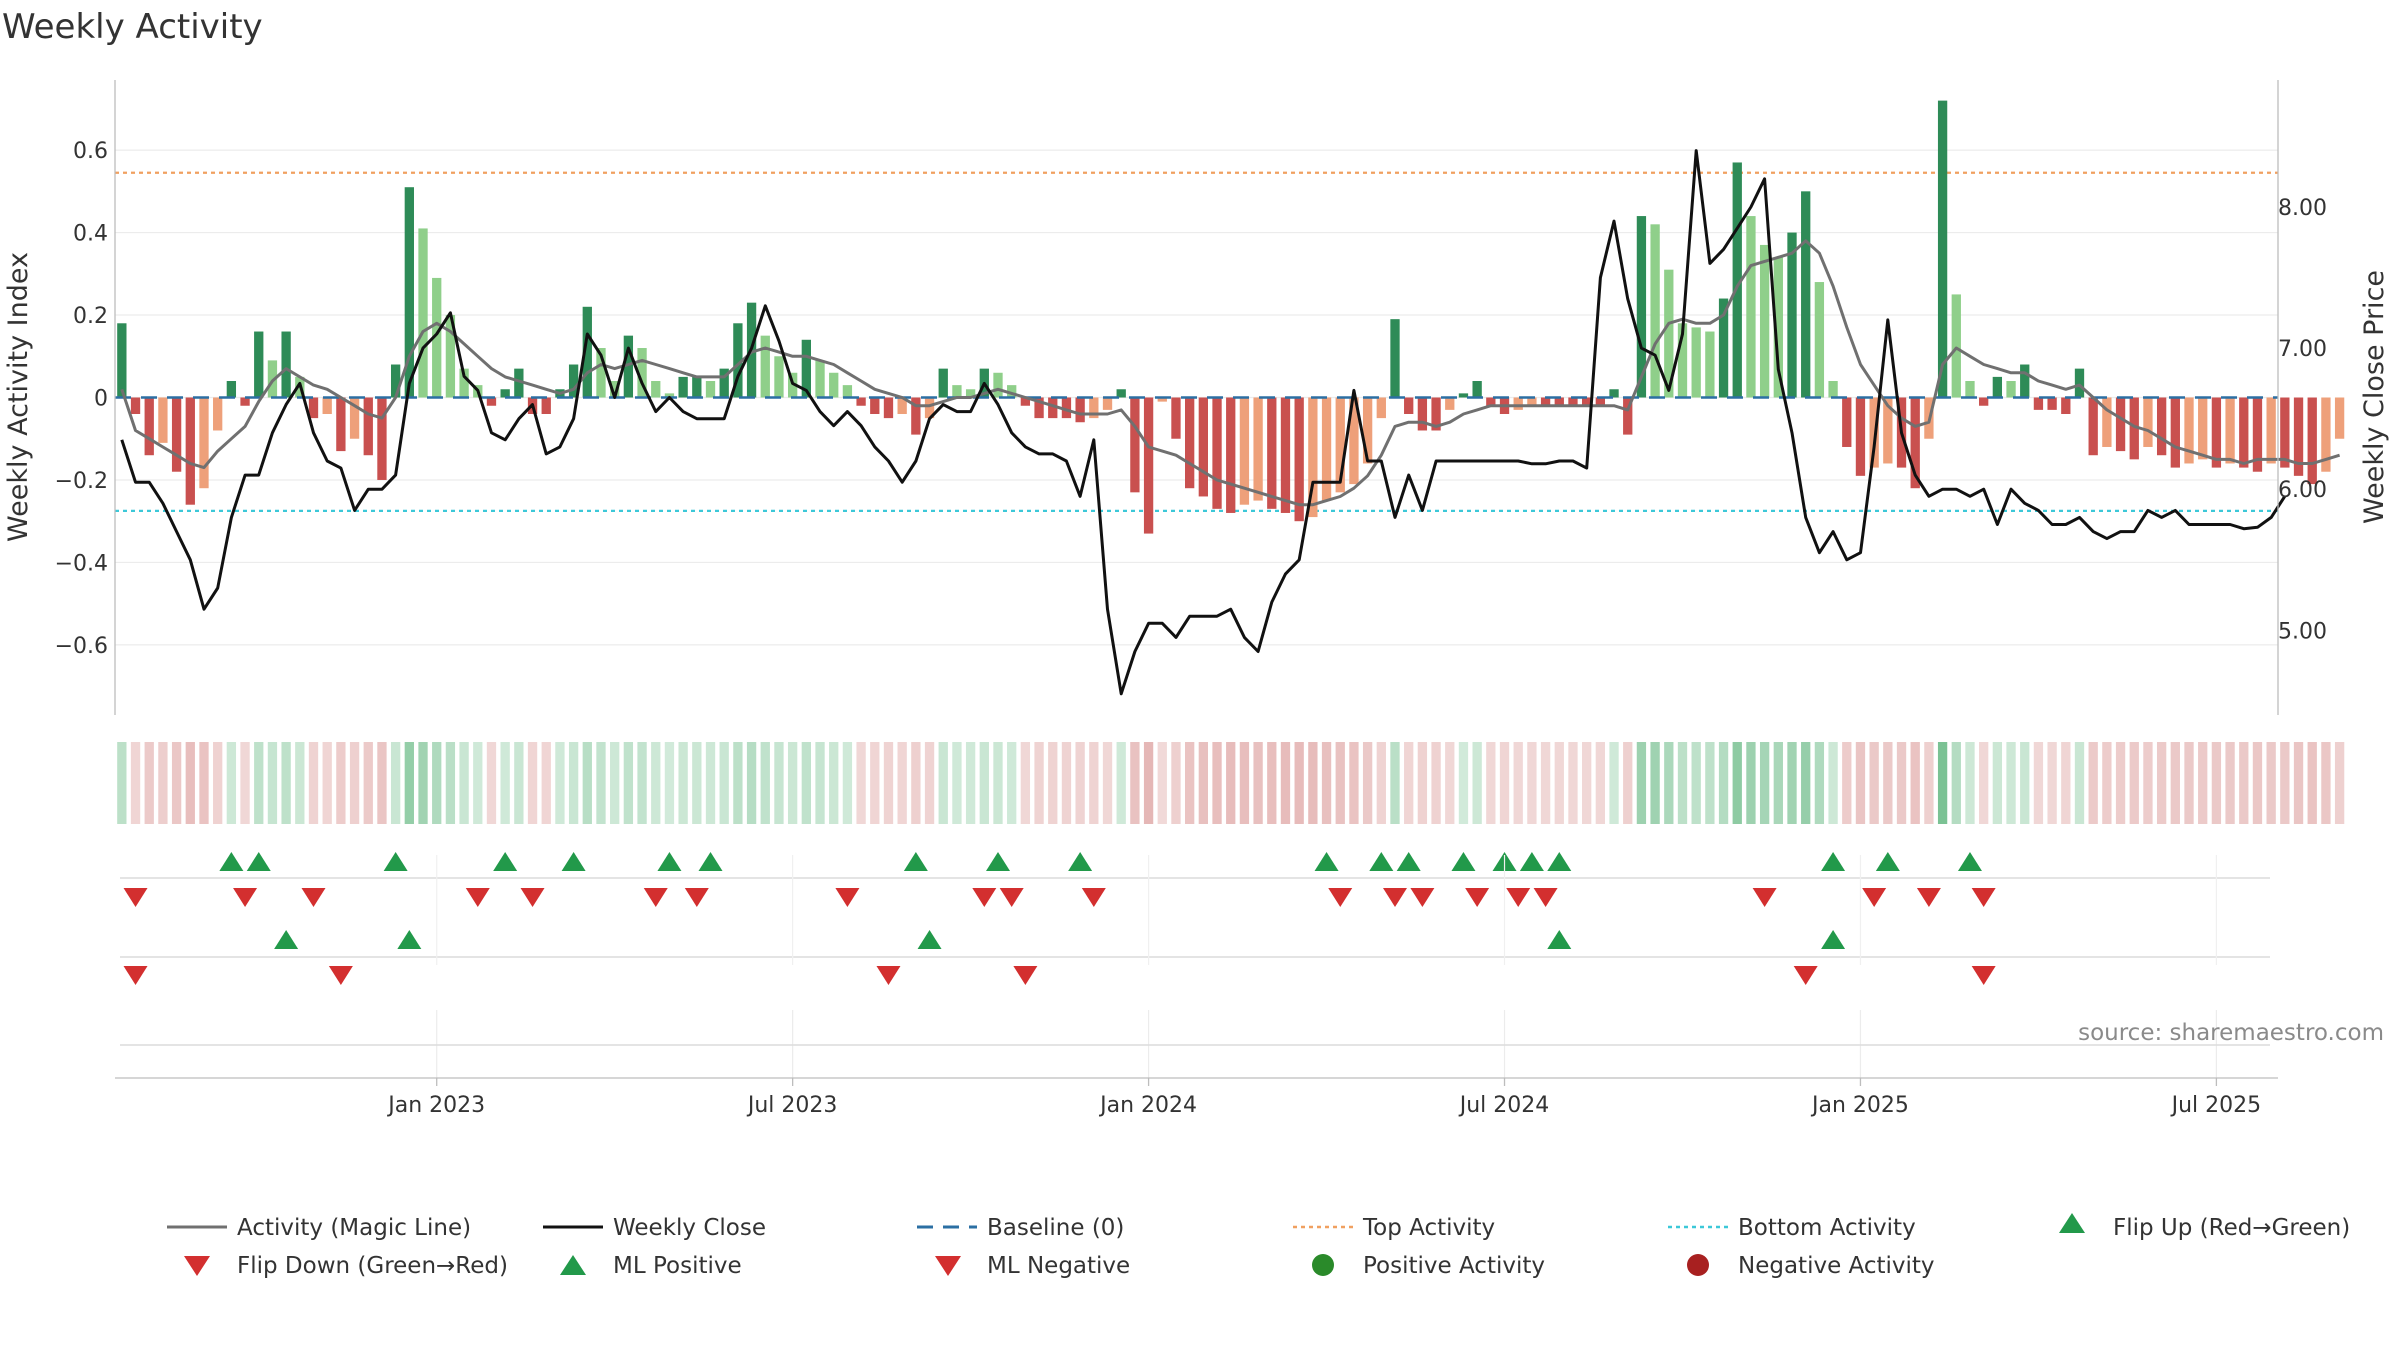  I want to click on y-tick-label: −0.6, so click(81, 646).